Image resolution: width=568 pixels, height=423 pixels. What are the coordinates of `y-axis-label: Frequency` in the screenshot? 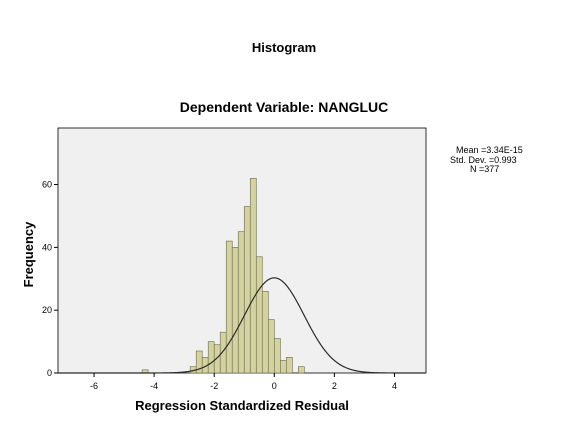 It's located at (28, 254).